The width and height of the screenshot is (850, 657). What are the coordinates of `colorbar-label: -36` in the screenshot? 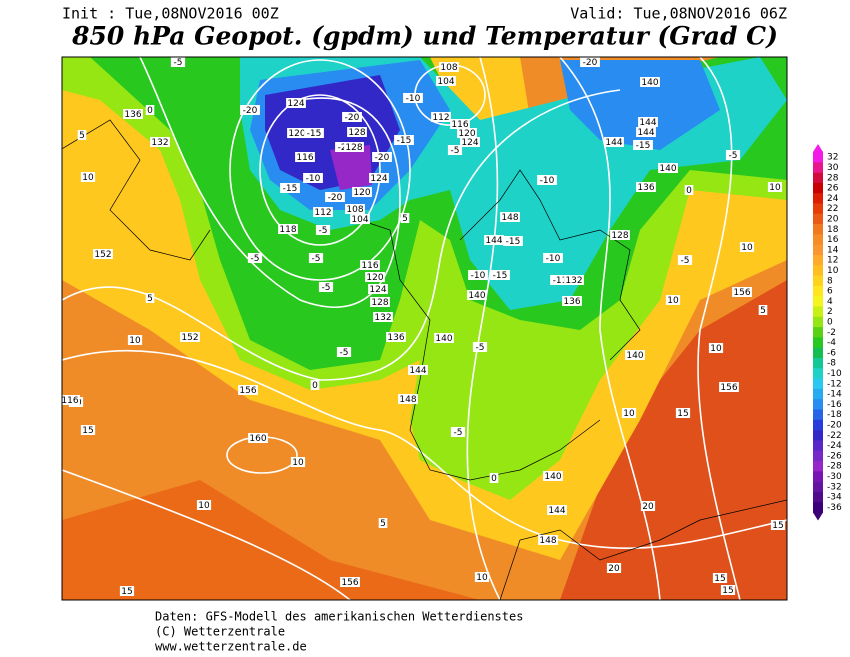 It's located at (834, 508).